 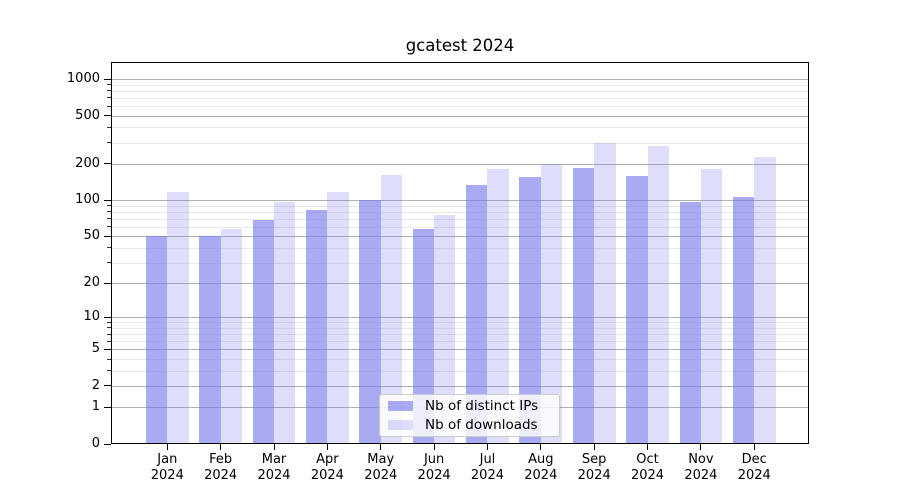 I want to click on x-tick-label: May 2024, so click(x=381, y=467).